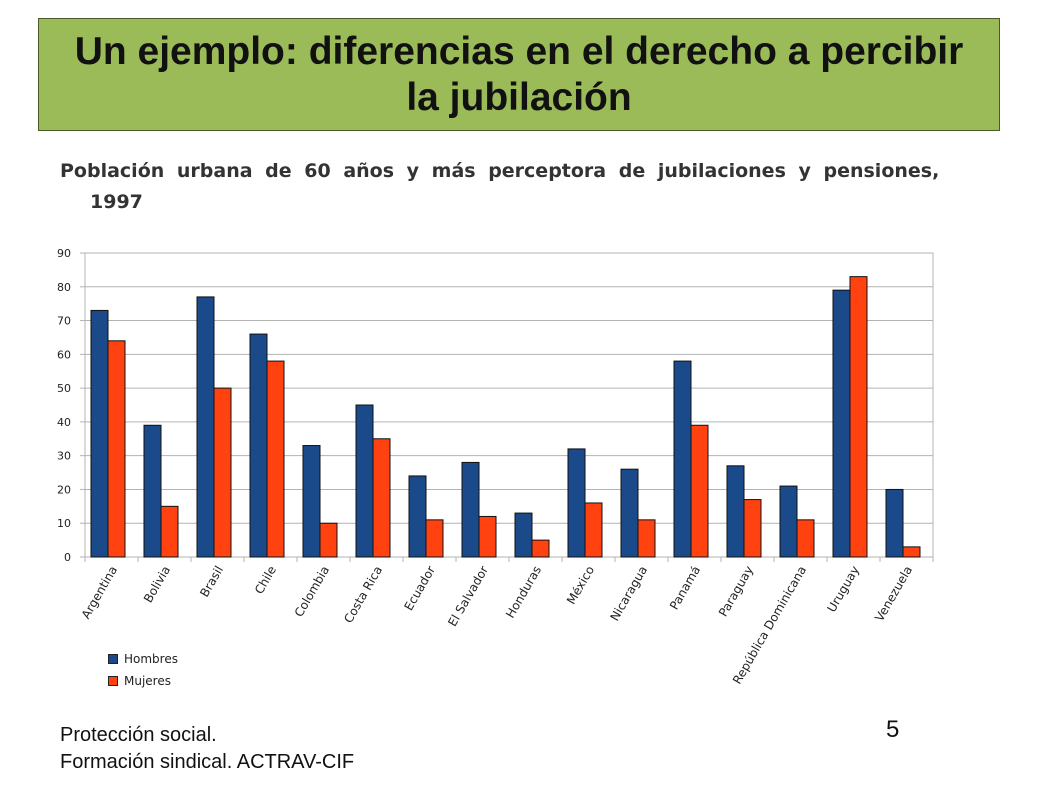  I want to click on x-tick-label-0: Argentina, so click(99, 593).